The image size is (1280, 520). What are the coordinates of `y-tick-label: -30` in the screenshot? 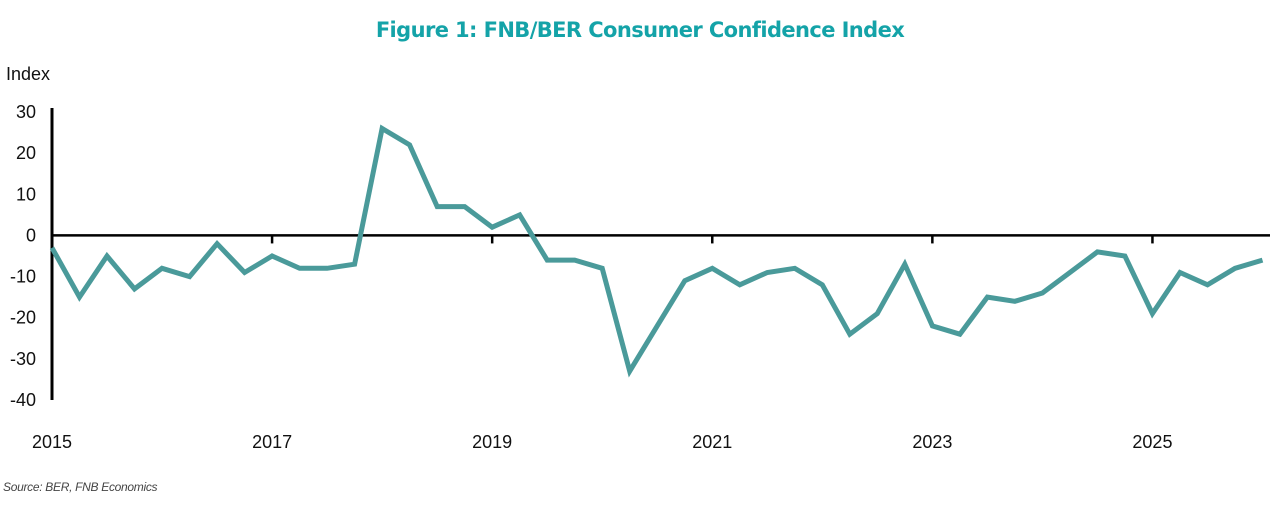 It's located at (23, 359).